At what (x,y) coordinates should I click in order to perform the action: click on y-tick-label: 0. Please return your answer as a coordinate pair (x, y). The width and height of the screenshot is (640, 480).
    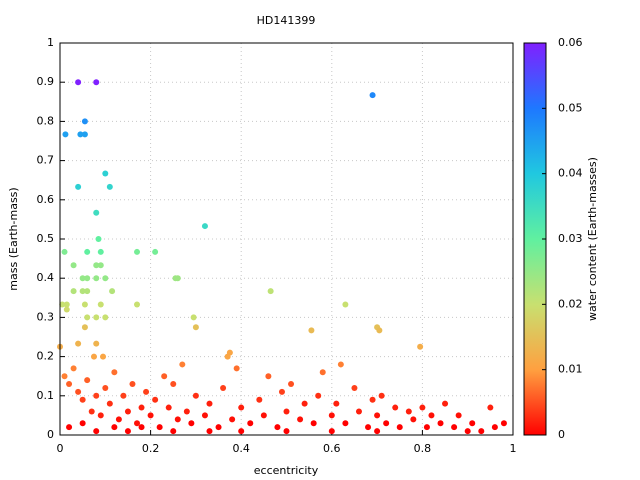
    Looking at the image, I should click on (50, 434).